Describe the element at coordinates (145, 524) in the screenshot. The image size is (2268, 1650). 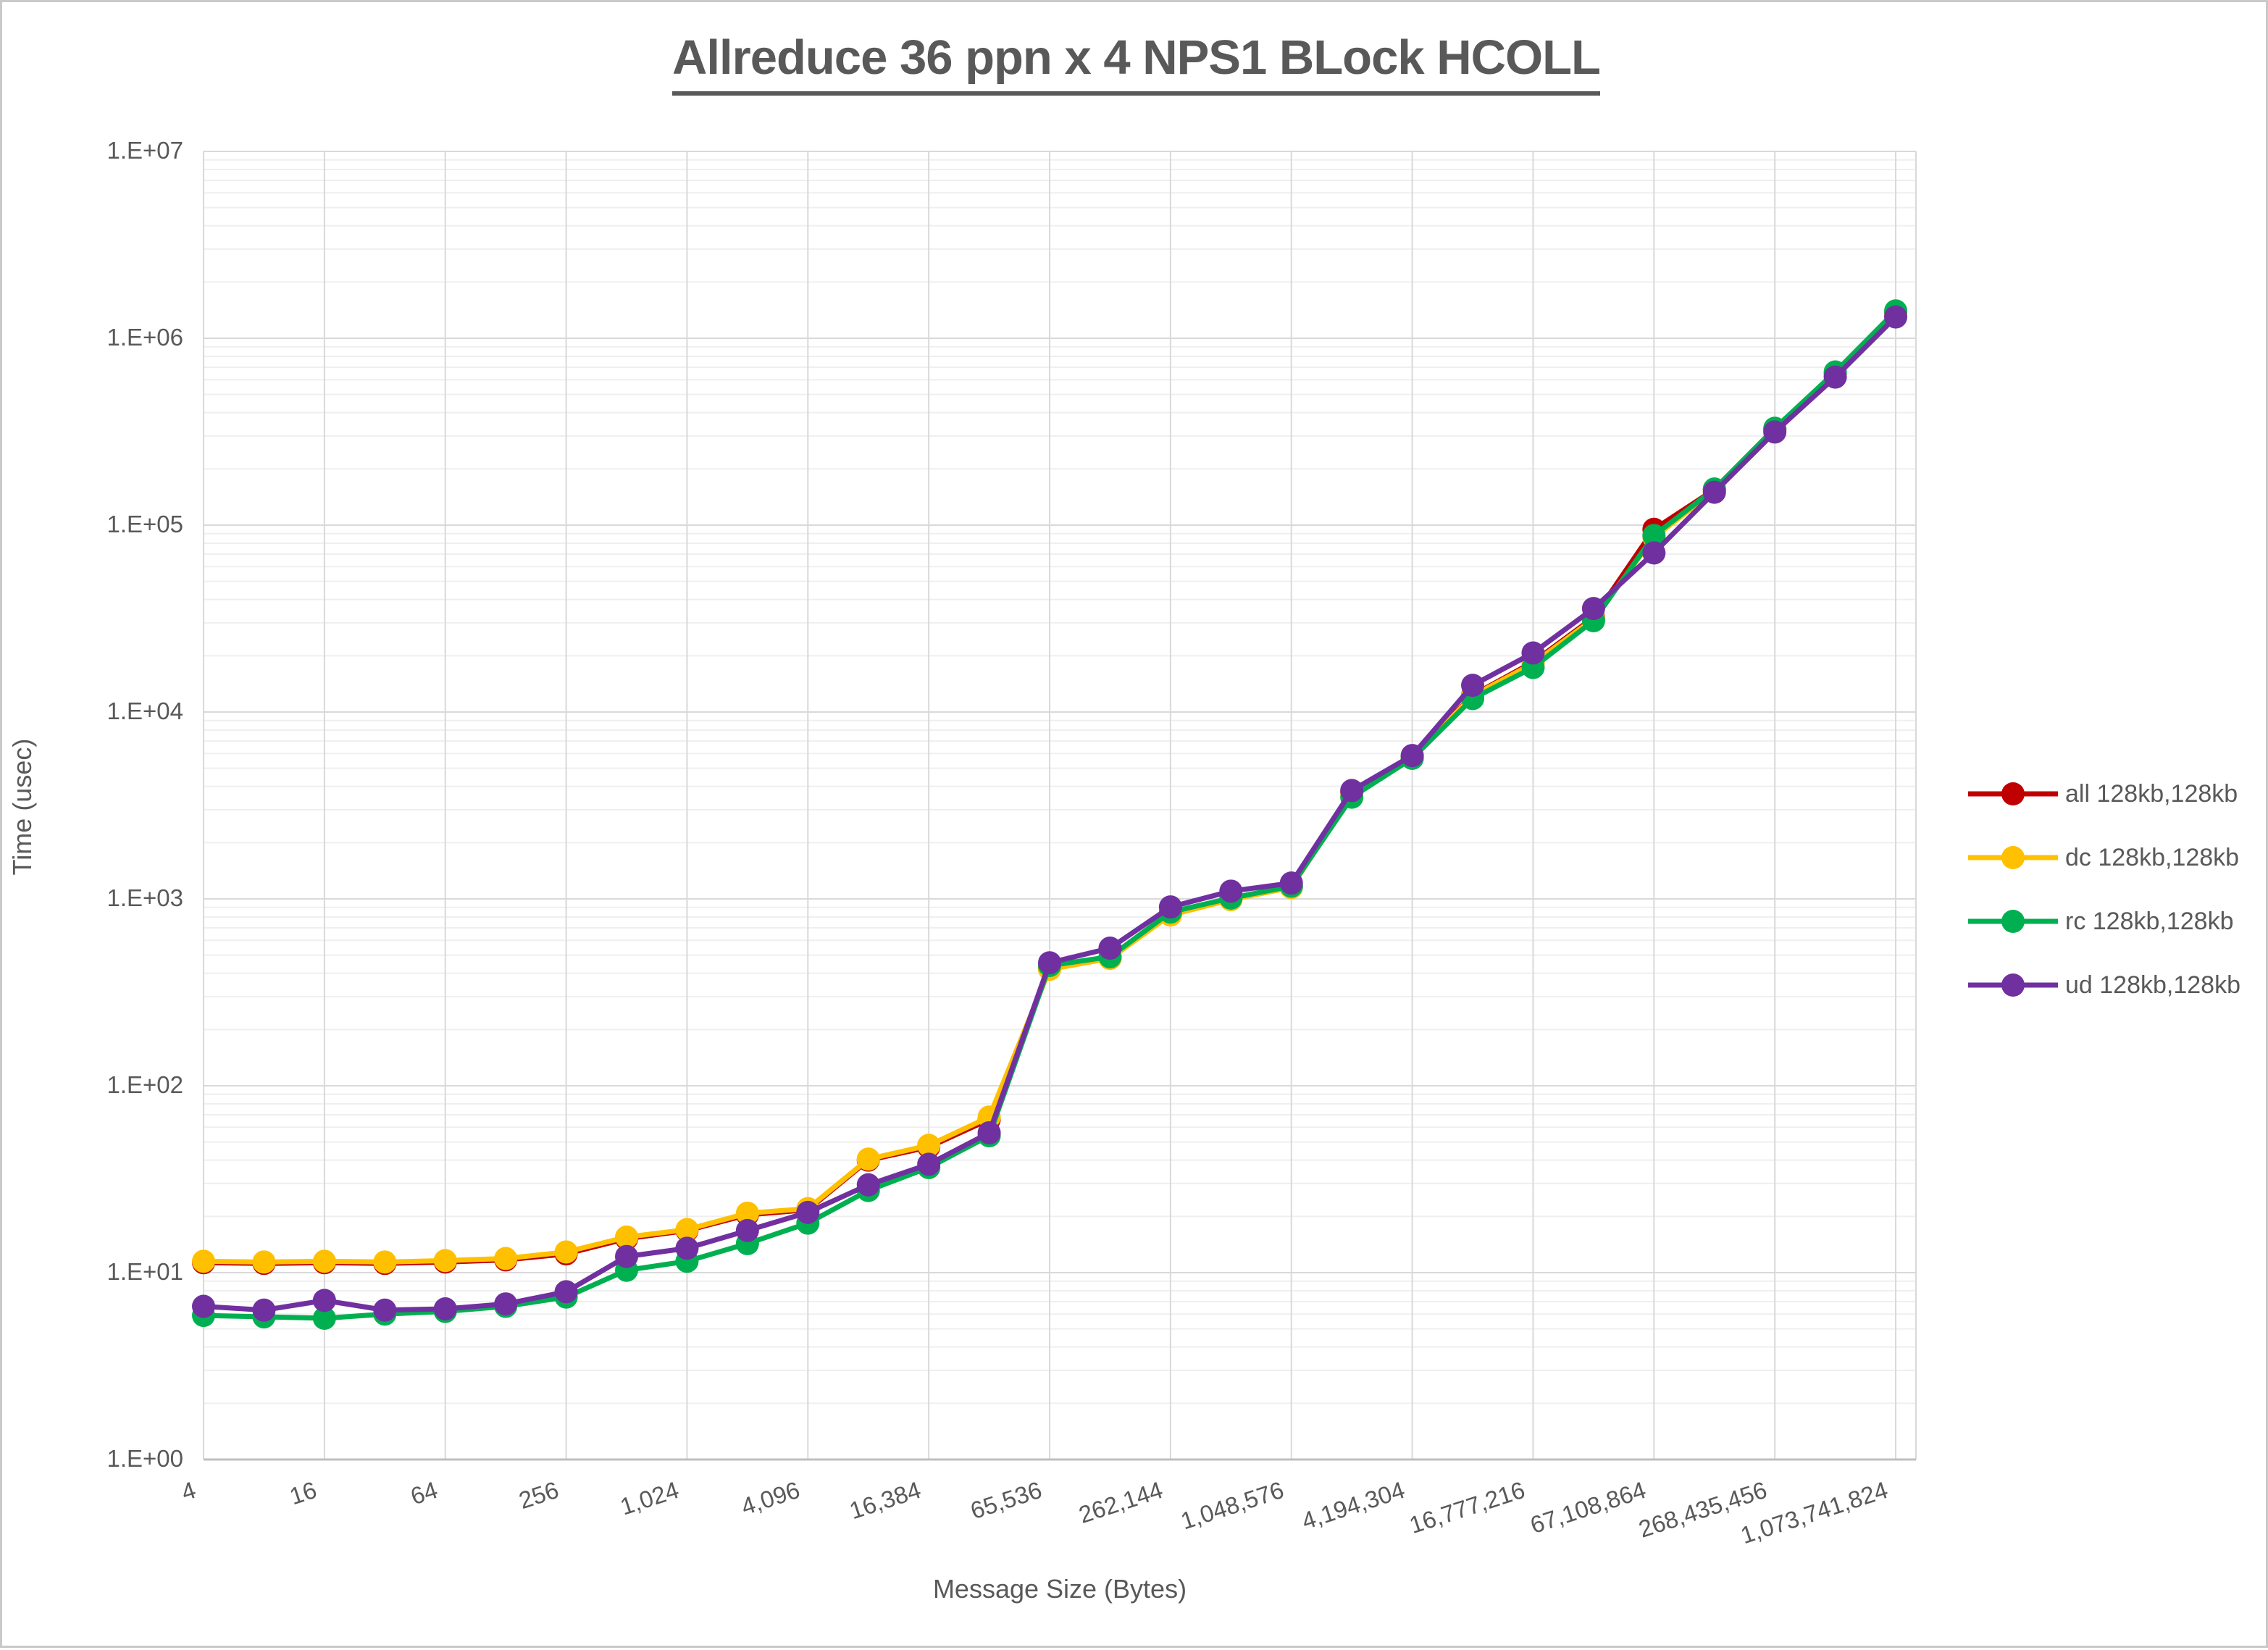
I see `y-tick-label: 1.E+05` at that location.